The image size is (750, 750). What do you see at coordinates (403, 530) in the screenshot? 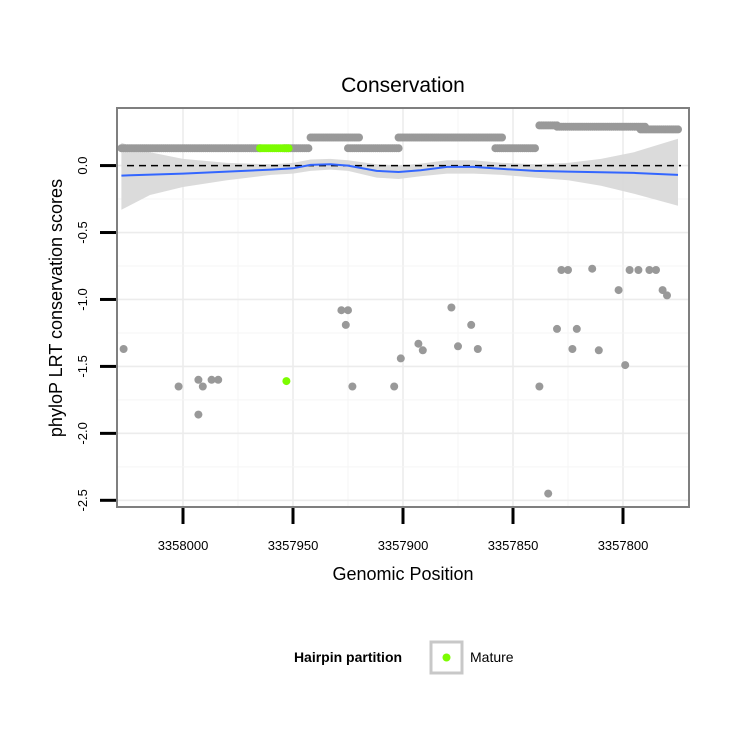
I see `x-axis: 3358000 3357950 3357900 3357850 3357800` at bounding box center [403, 530].